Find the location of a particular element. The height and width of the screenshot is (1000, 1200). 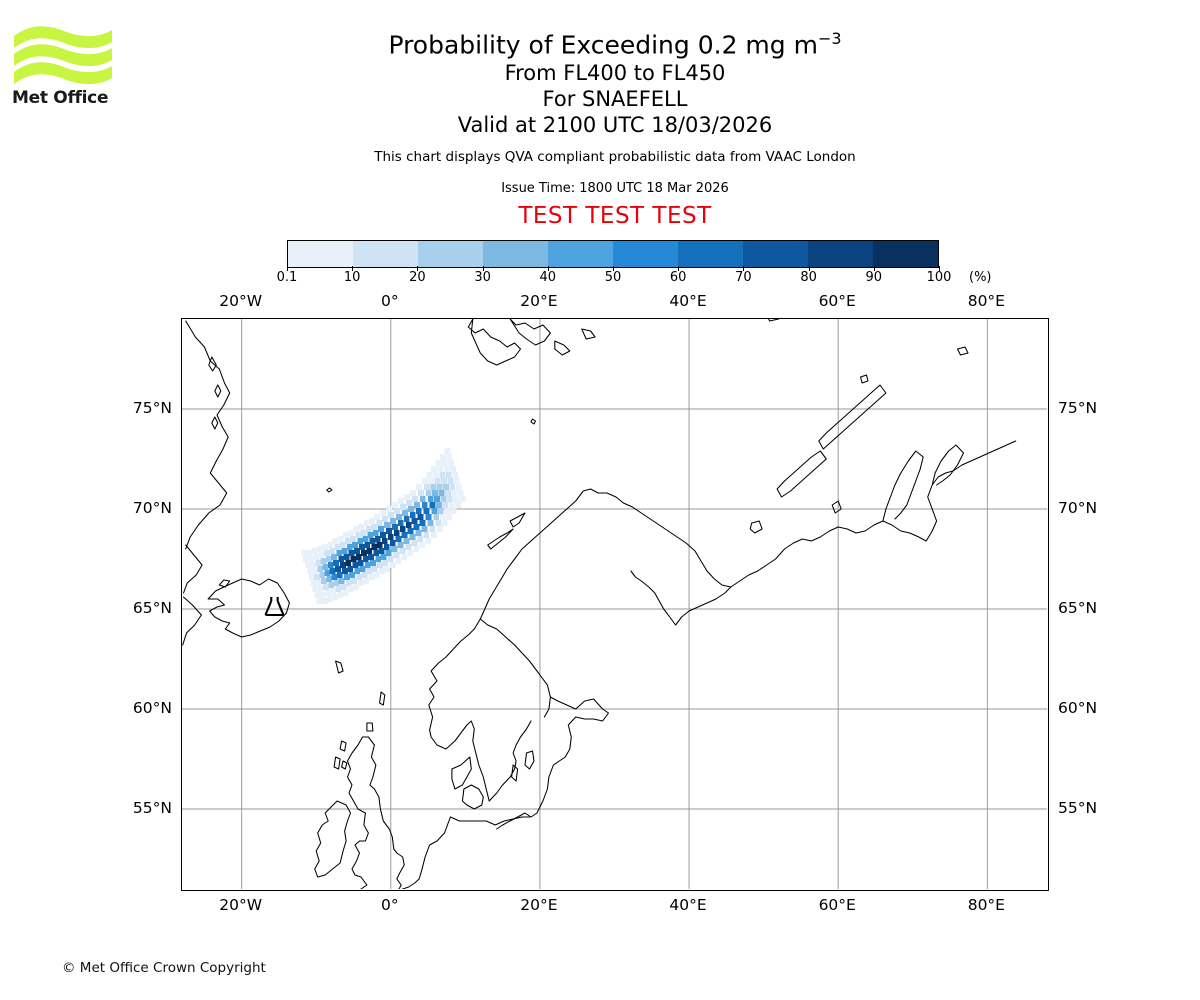

chart-title-exponent: −3 is located at coordinates (829, 38).